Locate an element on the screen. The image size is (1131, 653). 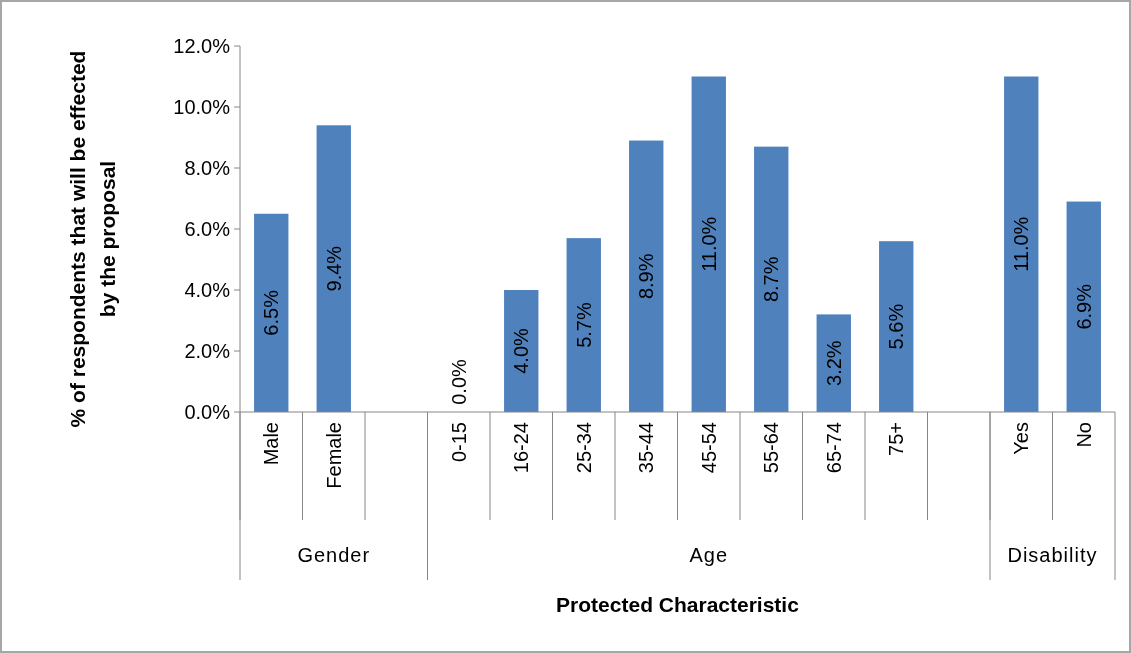
y-tick-label: 6.0% is located at coordinates (207, 229).